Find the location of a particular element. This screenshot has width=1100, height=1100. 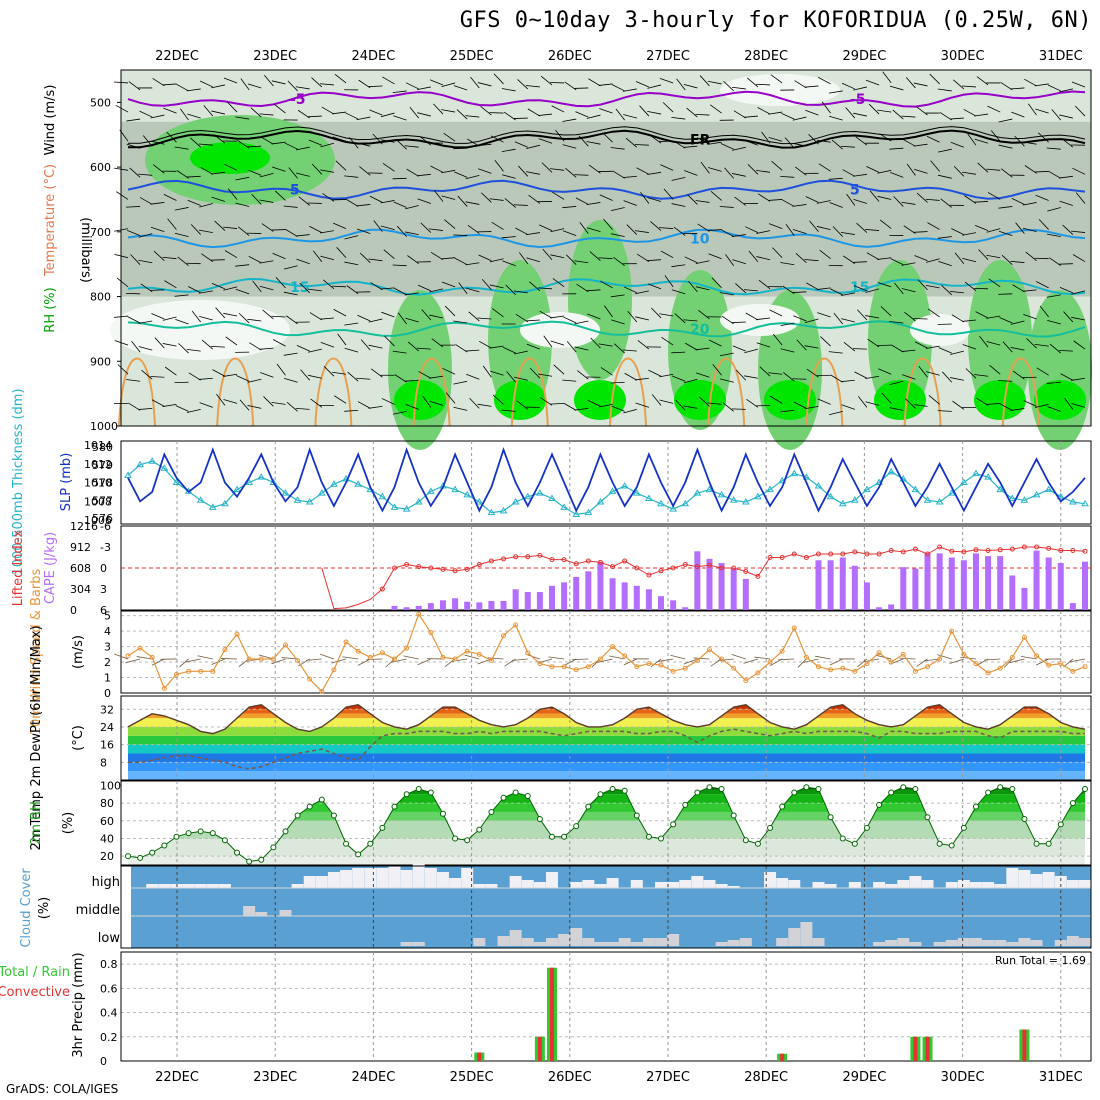

pressure-tick: 600 is located at coordinates (100, 167).